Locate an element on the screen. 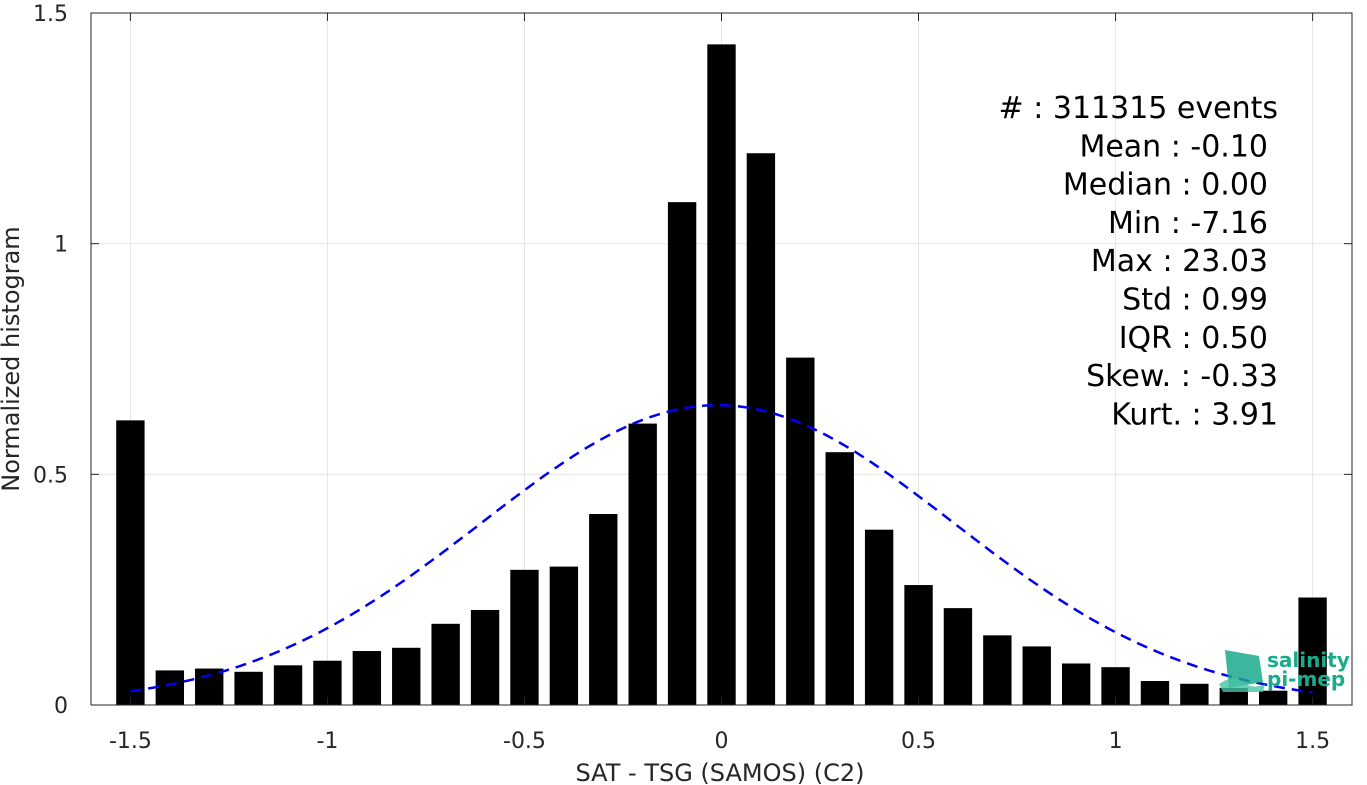 The image size is (1367, 785). y-tick-labels: 0 0.5 1 1.5 is located at coordinates (50, 360).